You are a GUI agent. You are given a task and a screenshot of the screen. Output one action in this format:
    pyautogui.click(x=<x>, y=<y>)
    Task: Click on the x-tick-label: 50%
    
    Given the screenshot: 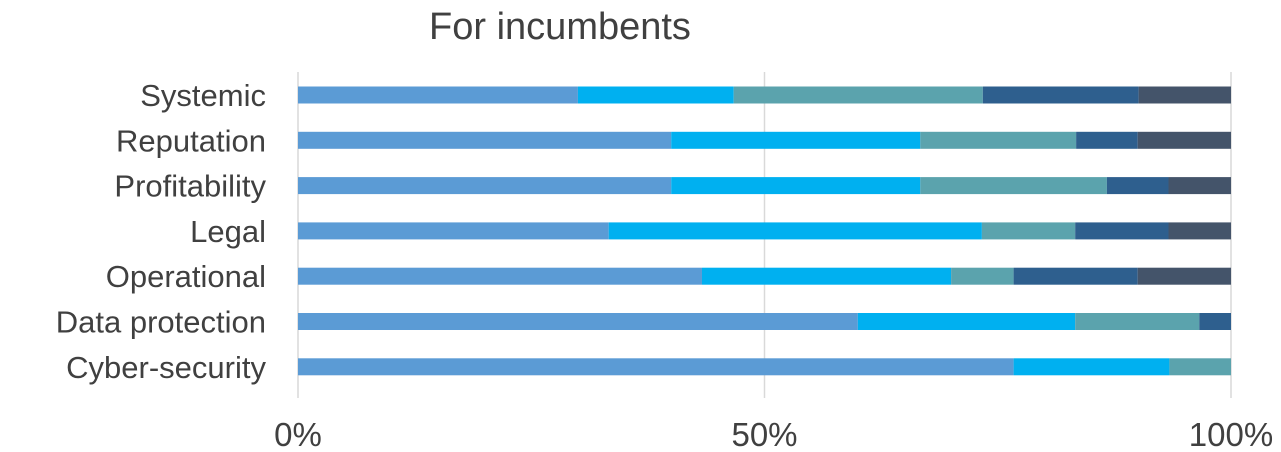 What is the action you would take?
    pyautogui.click(x=764, y=434)
    